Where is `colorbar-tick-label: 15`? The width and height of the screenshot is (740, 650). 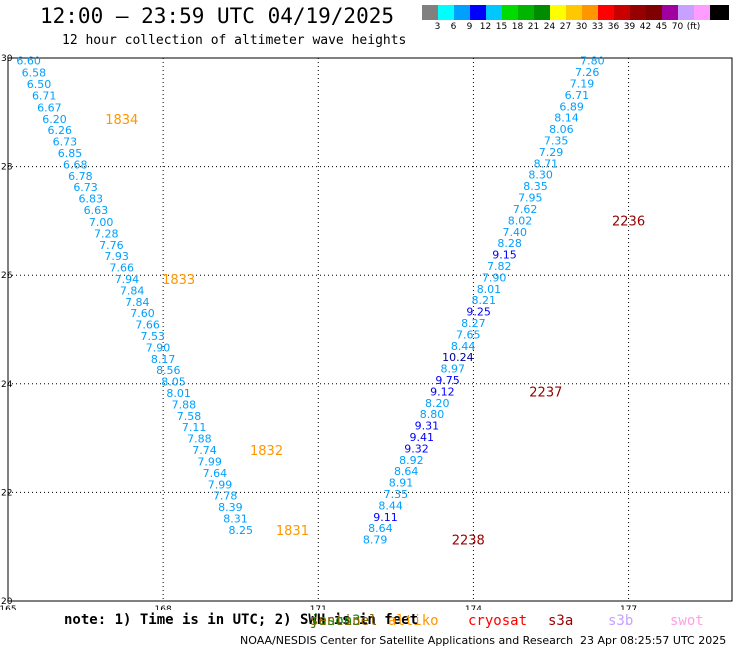
colorbar-tick-label: 15 is located at coordinates (501, 27).